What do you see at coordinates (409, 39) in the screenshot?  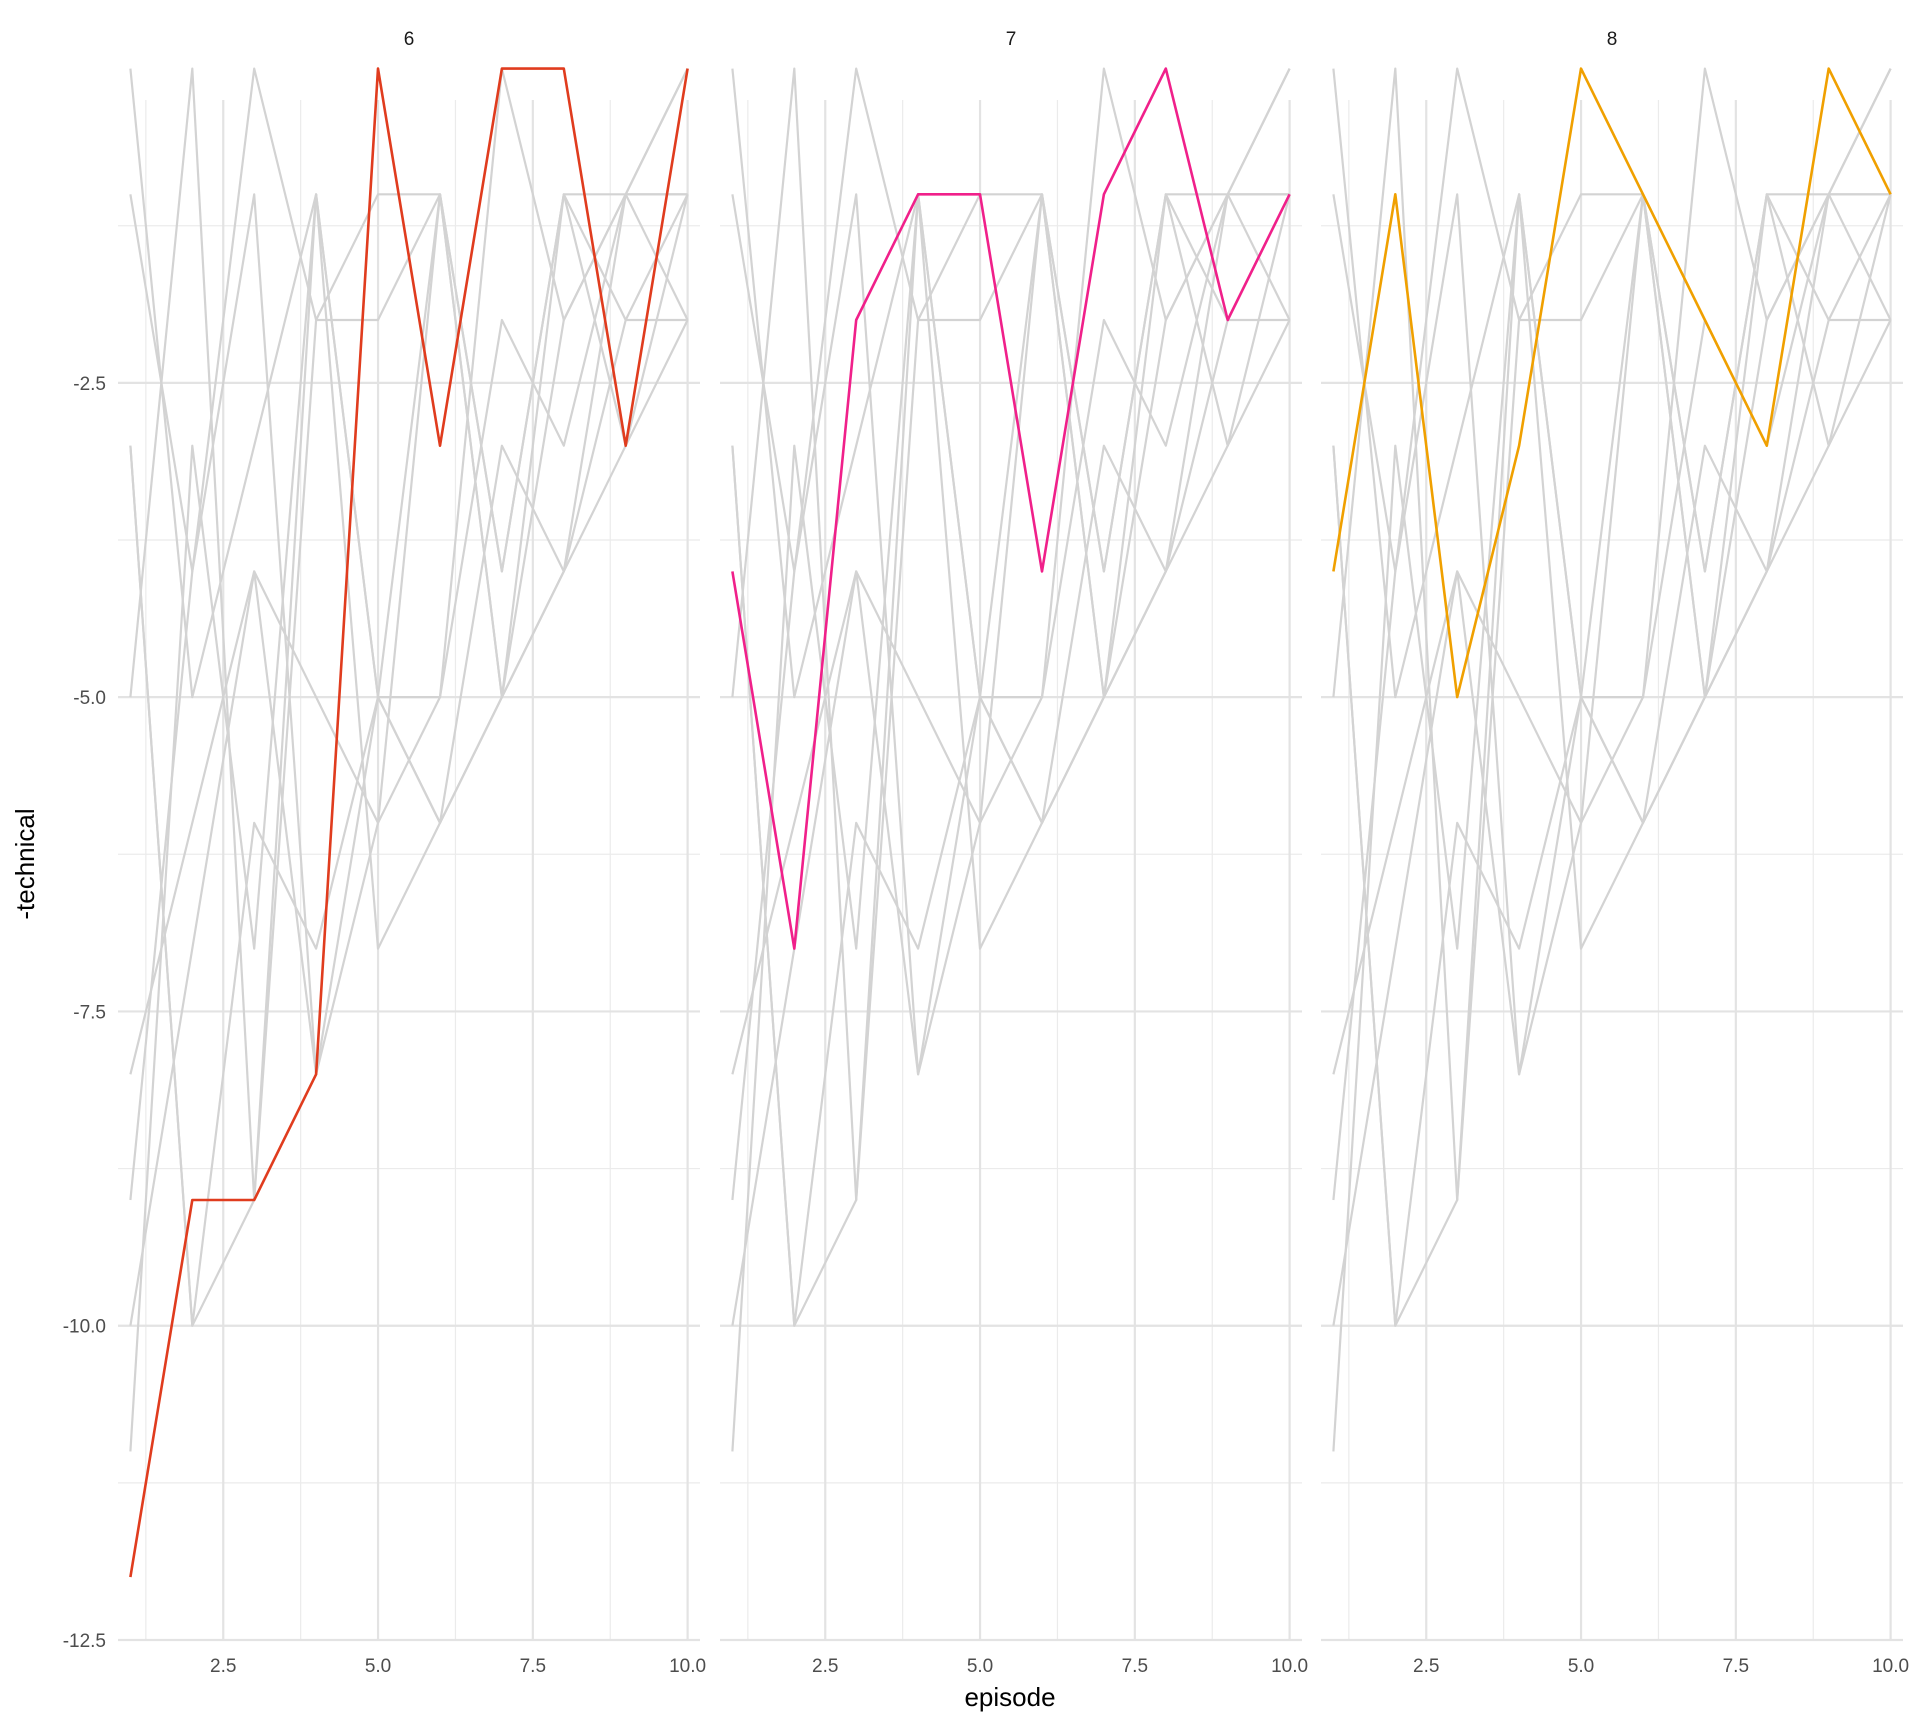 I see `panel-strip-label: 6` at bounding box center [409, 39].